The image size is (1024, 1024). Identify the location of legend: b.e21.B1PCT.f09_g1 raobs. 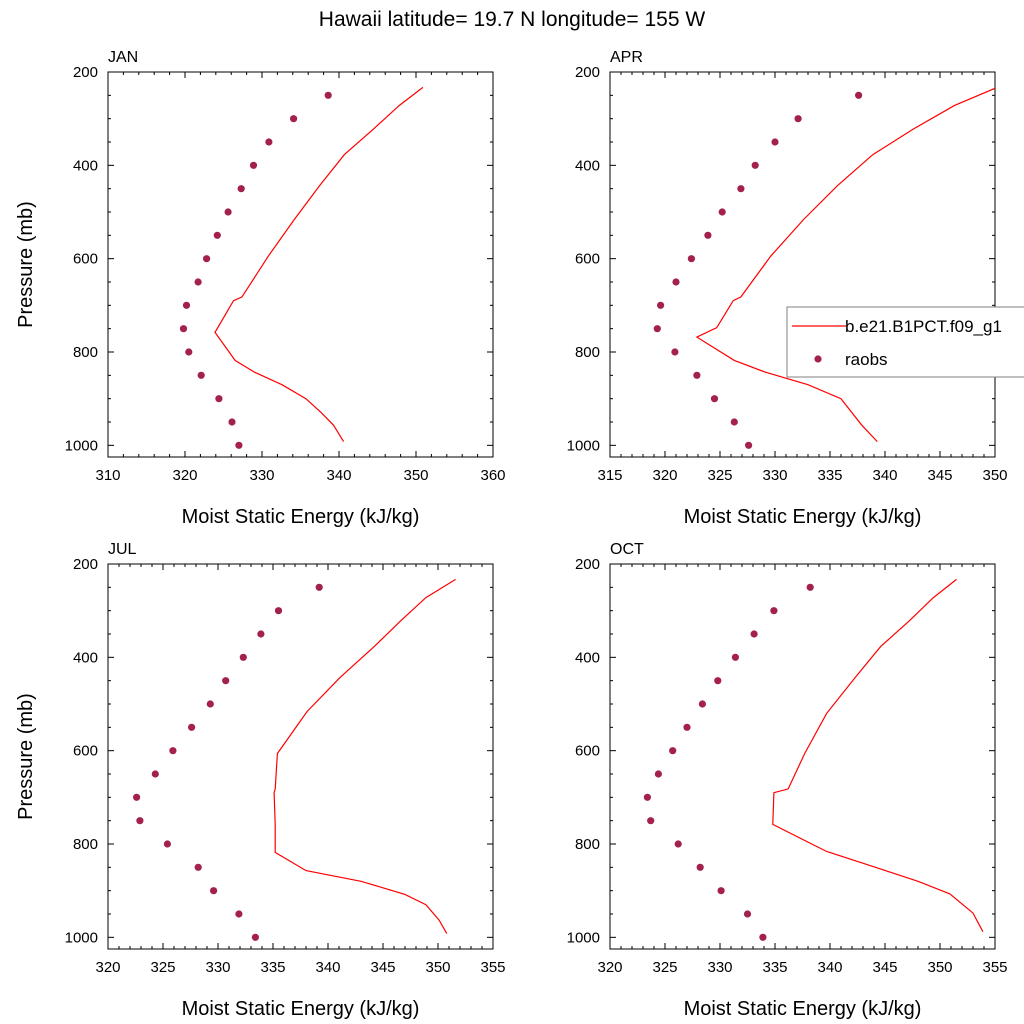
(905, 342).